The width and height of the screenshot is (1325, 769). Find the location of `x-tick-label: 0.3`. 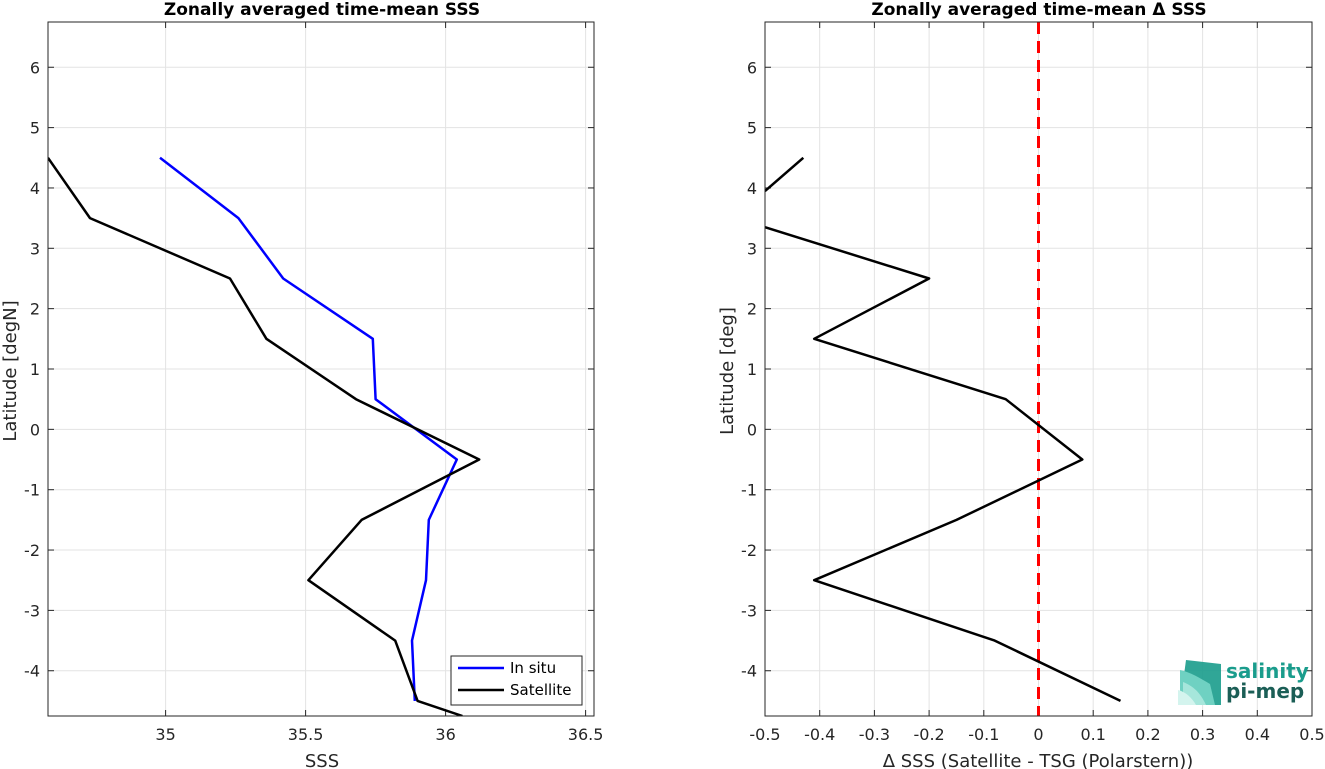

x-tick-label: 0.3 is located at coordinates (1202, 734).